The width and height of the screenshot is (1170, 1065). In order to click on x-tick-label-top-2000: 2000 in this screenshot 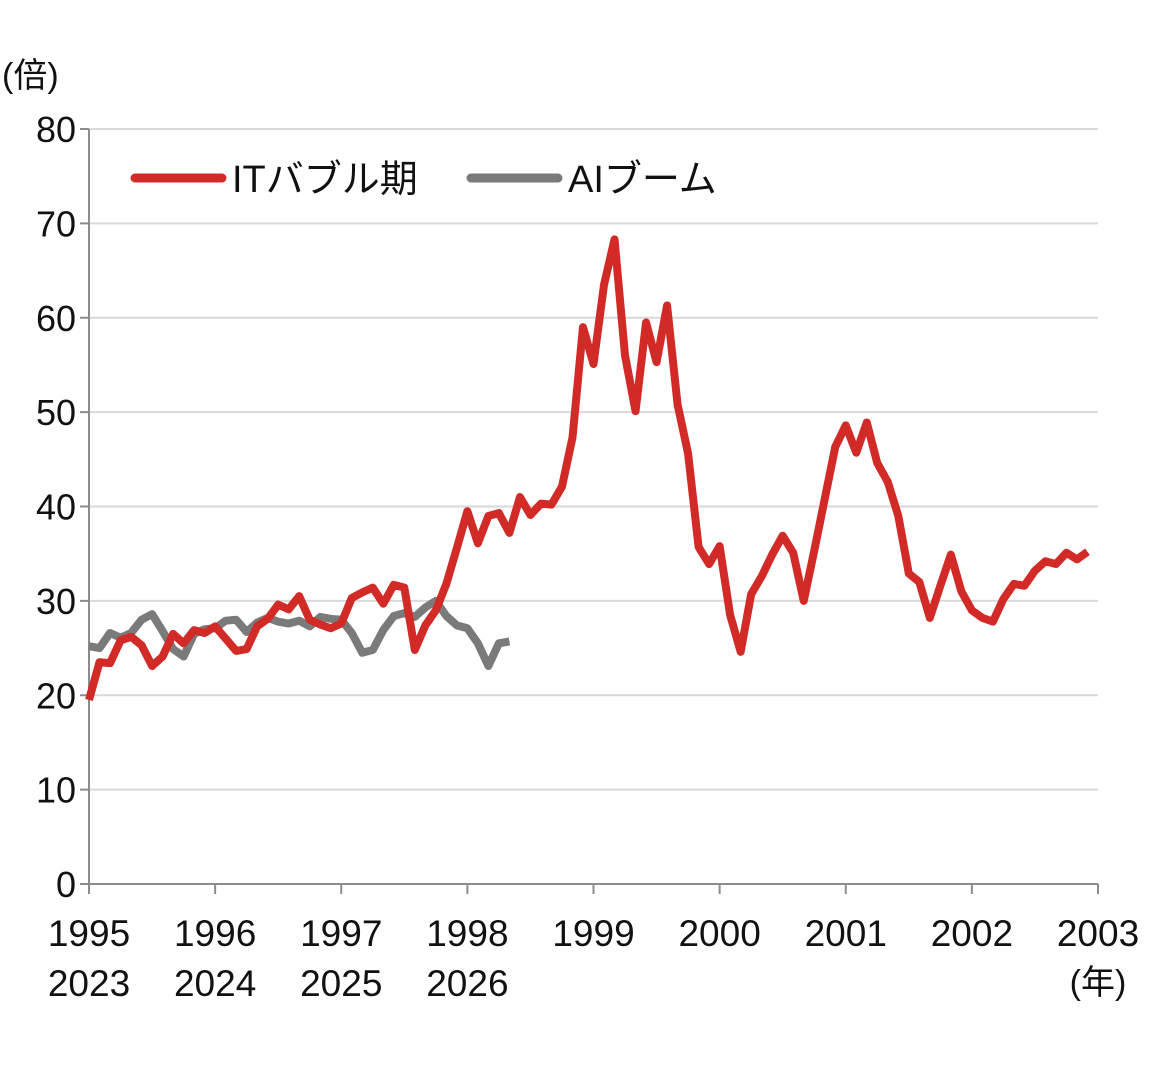, I will do `click(719, 933)`.